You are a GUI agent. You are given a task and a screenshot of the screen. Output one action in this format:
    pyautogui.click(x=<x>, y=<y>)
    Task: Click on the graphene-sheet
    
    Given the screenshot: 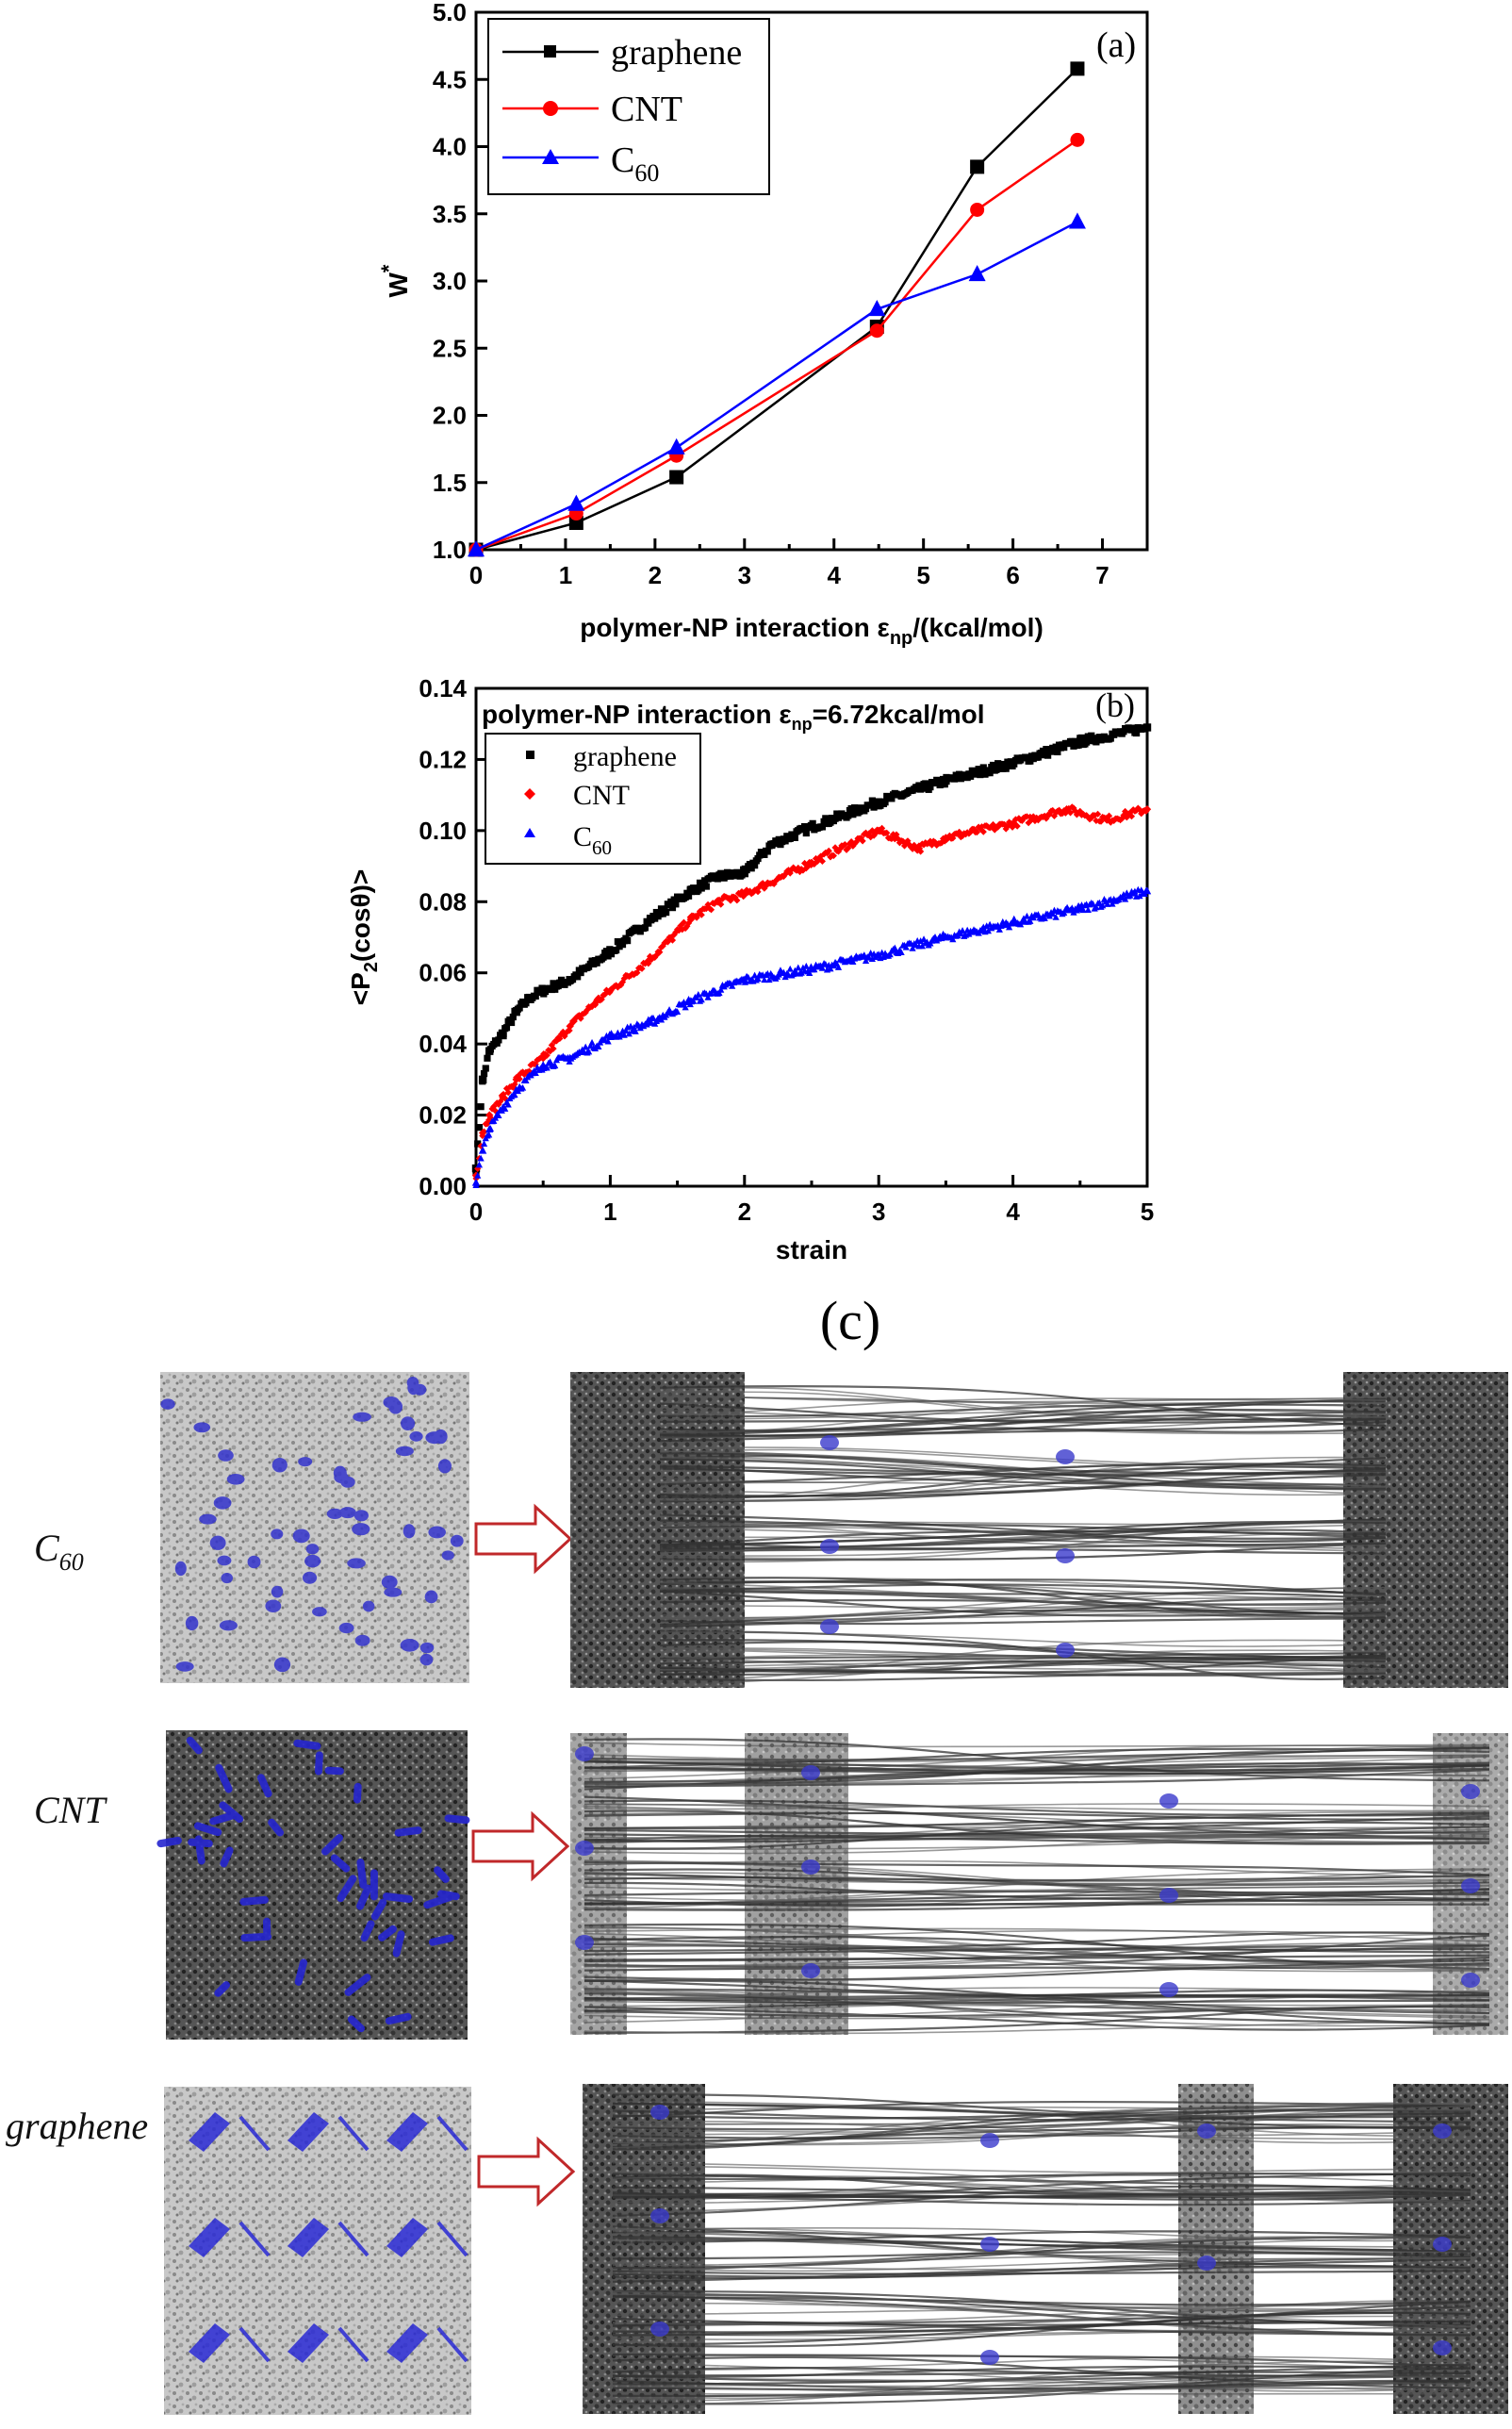 What is the action you would take?
    pyautogui.click(x=209, y=2343)
    